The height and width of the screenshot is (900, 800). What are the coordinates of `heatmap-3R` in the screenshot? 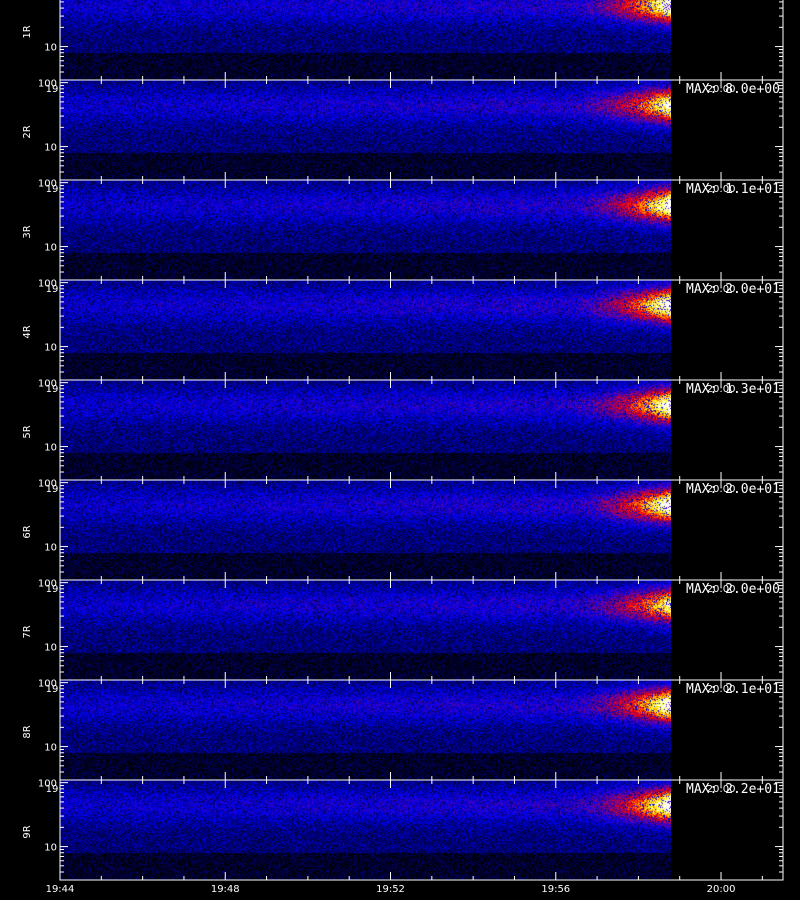 It's located at (365, 230).